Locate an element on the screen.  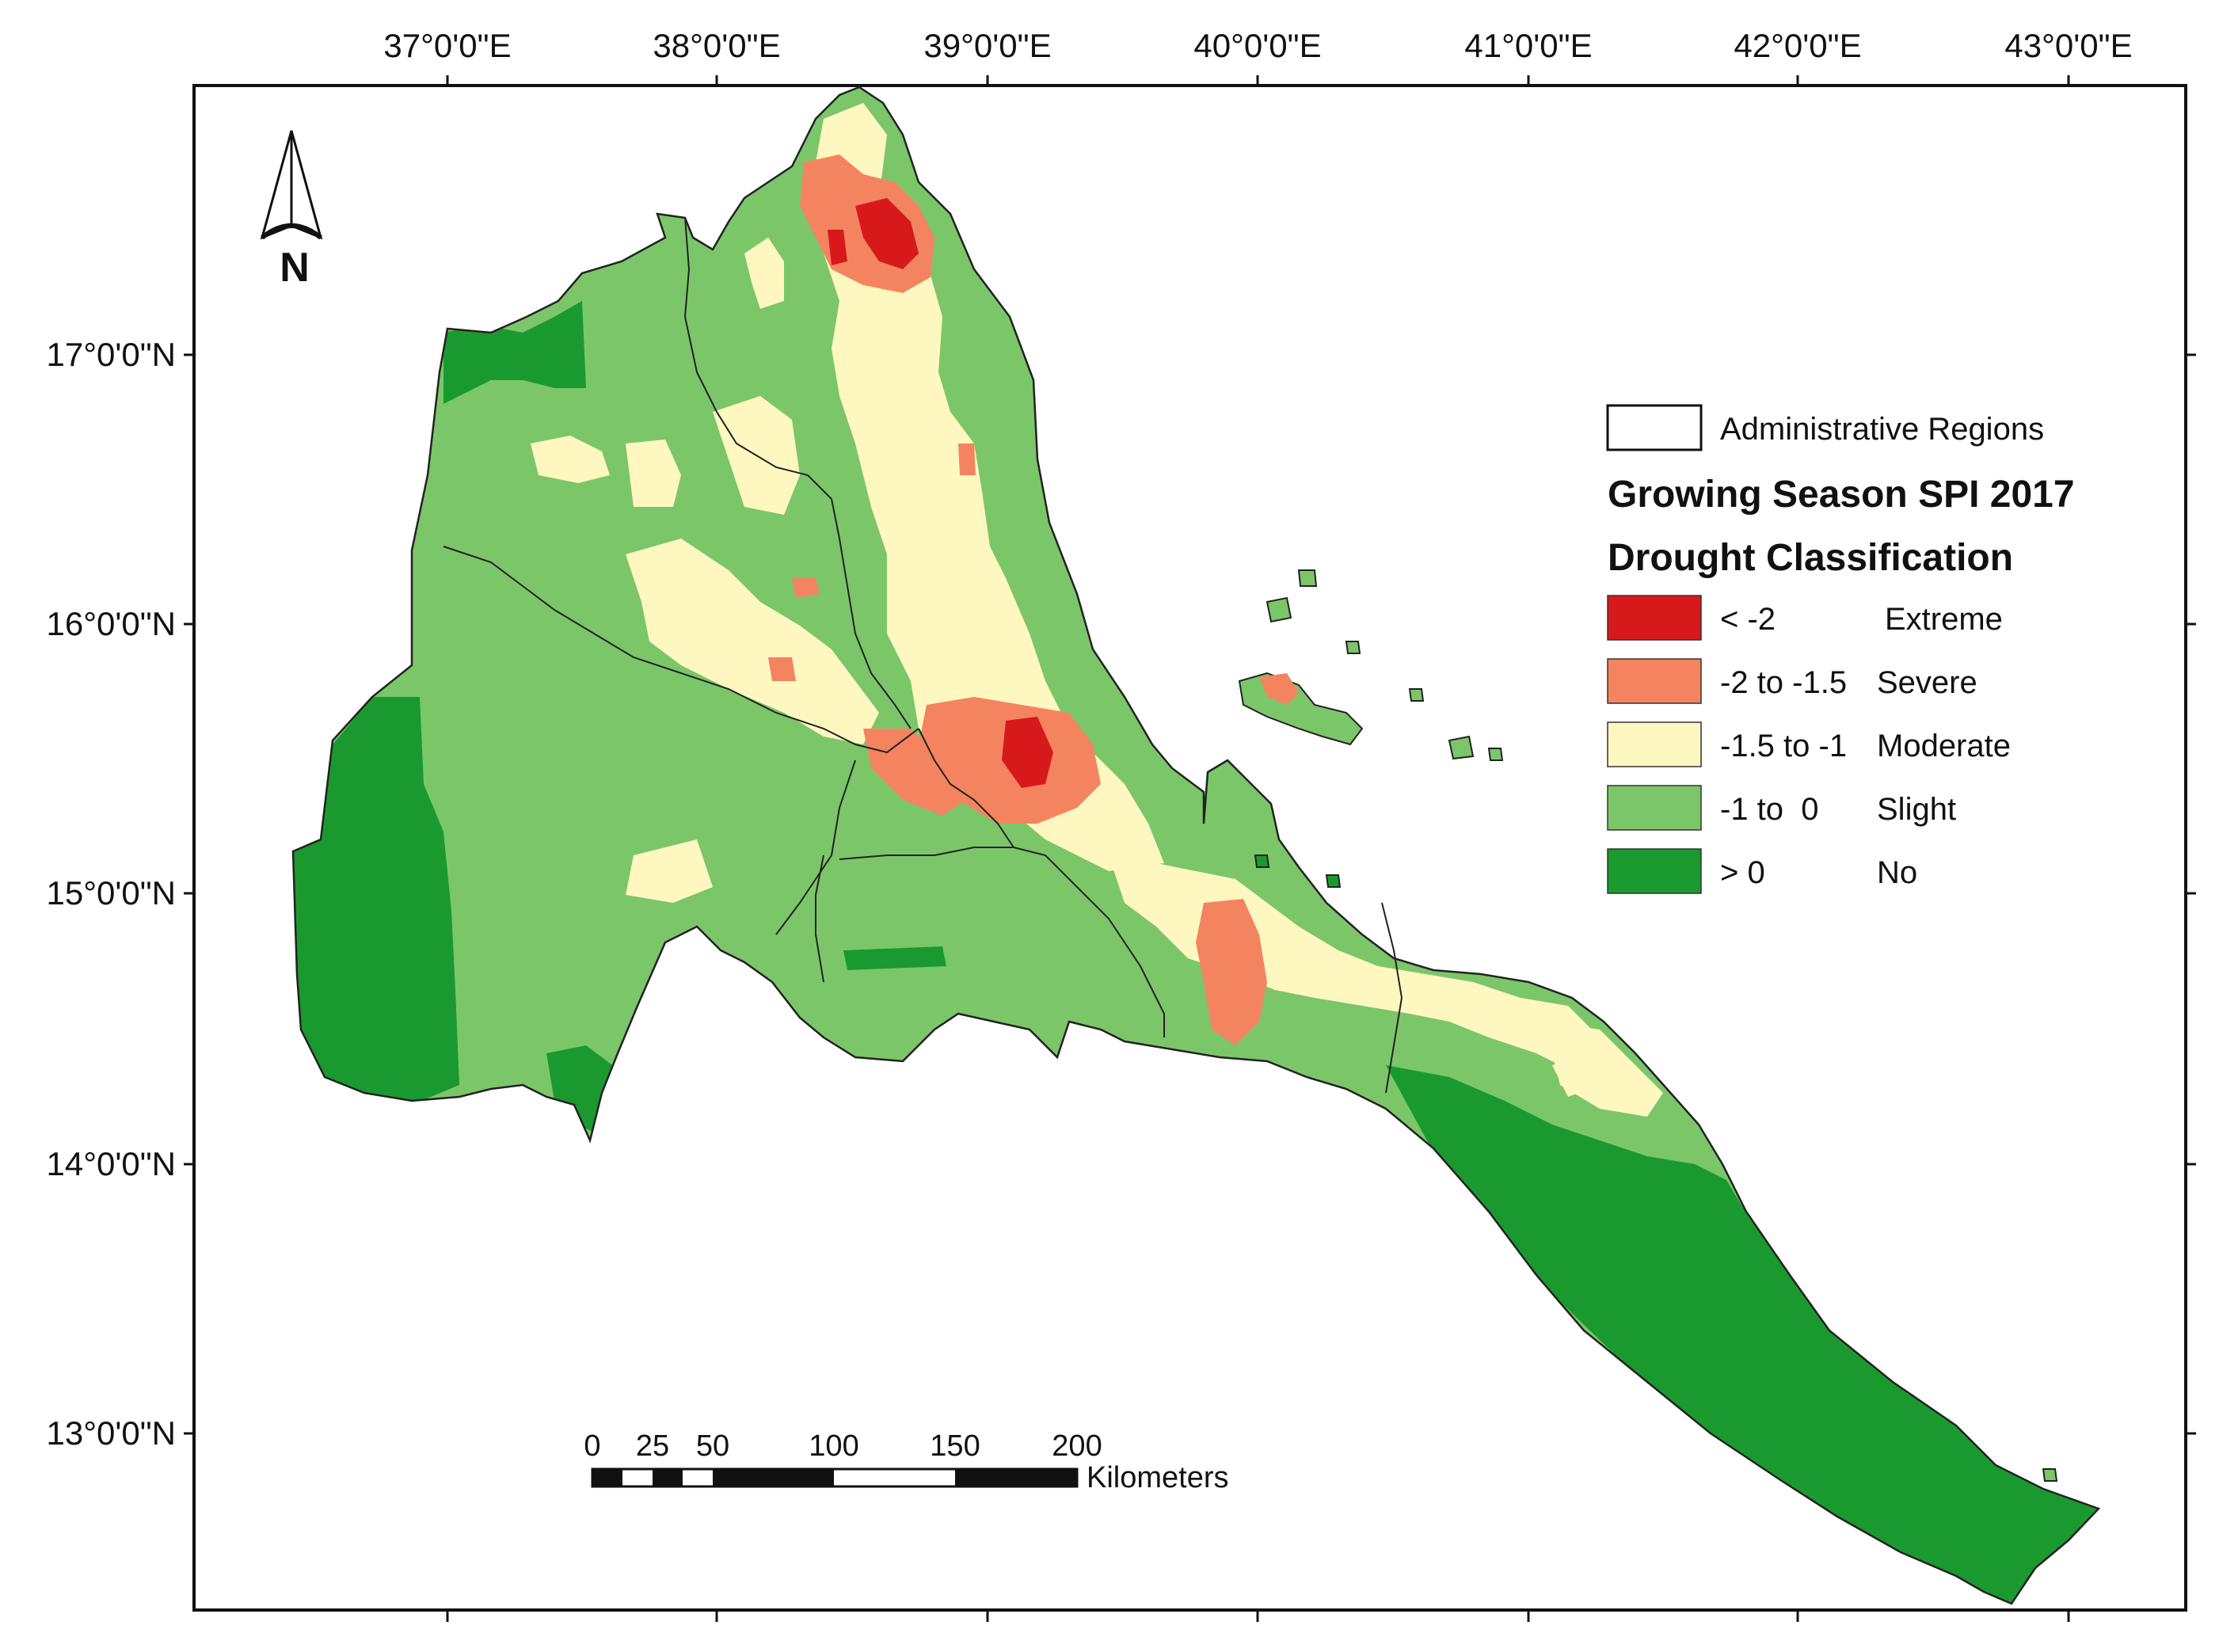
x-axis-top-ticks is located at coordinates (1258, 80).